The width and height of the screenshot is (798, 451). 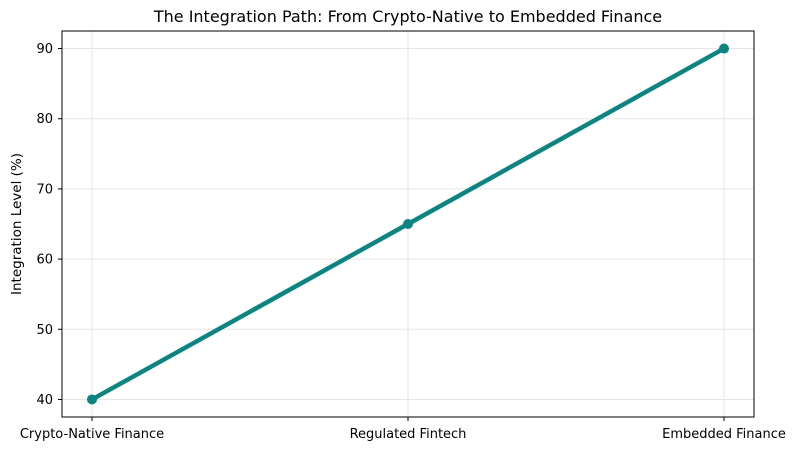 I want to click on y-tick-label: 40, so click(x=44, y=400).